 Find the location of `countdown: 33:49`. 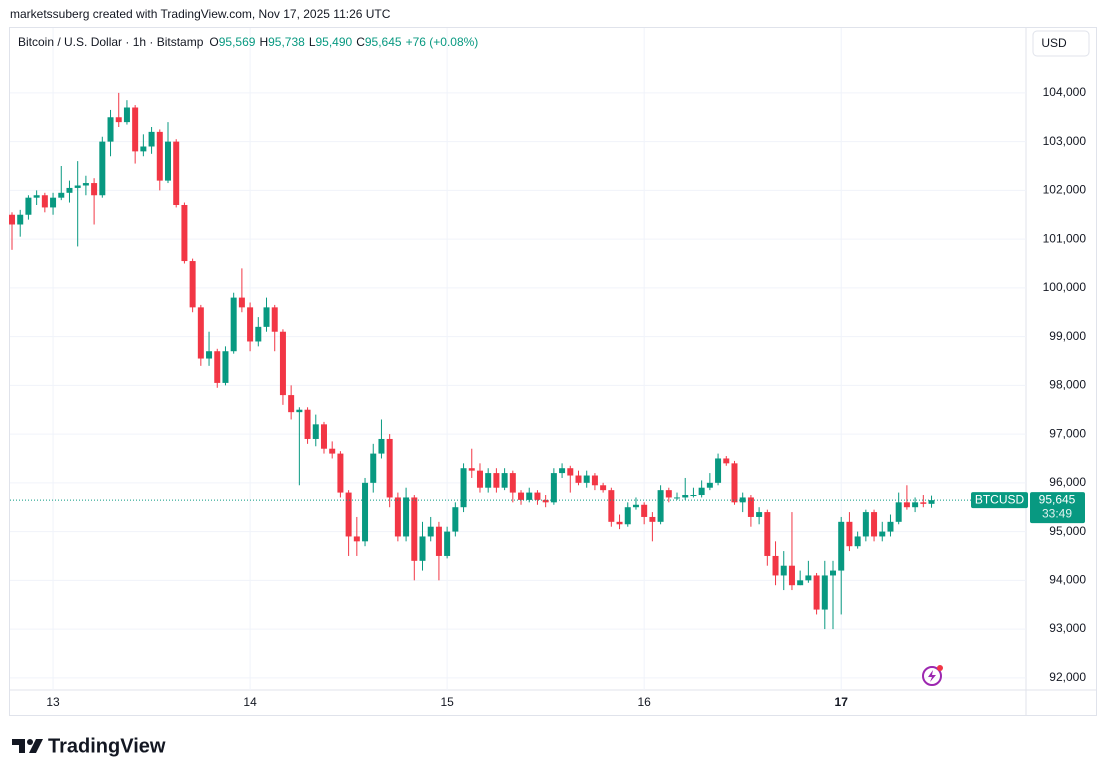

countdown: 33:49 is located at coordinates (1057, 513).